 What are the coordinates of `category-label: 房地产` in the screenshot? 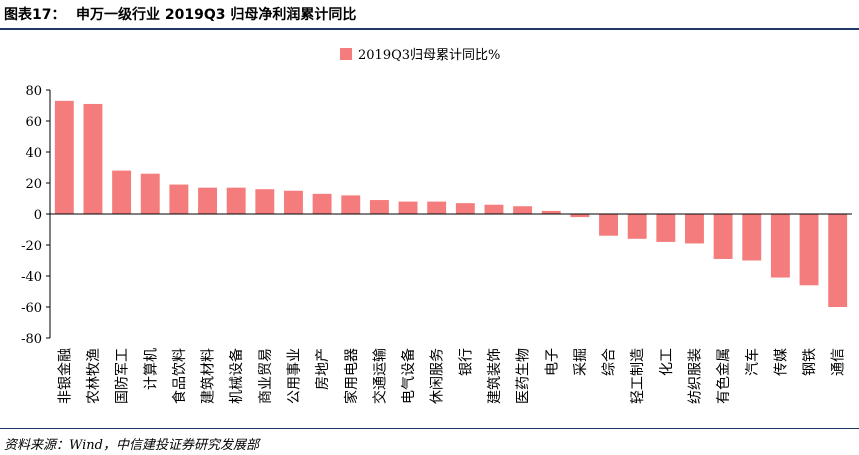 It's located at (323, 369).